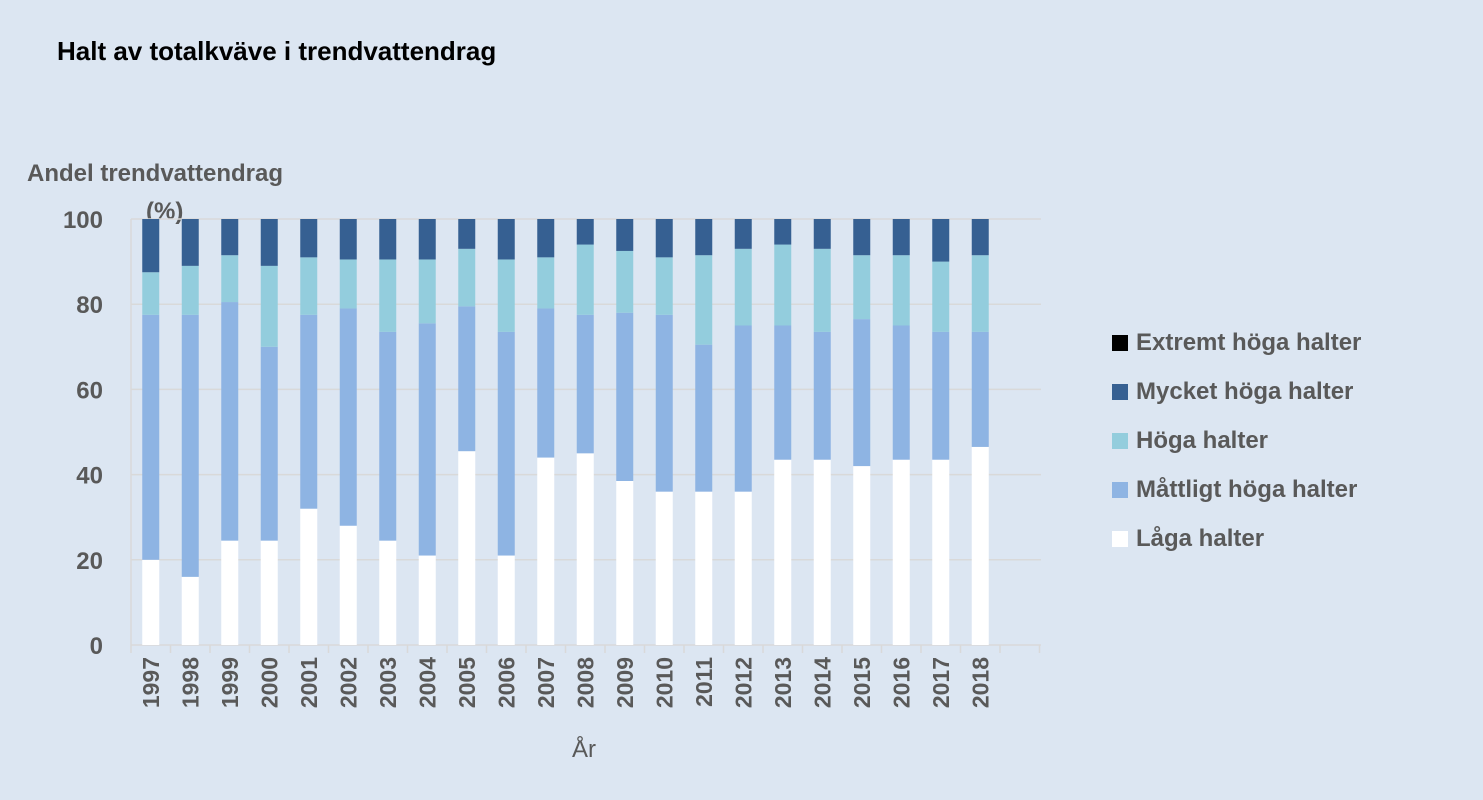  I want to click on bar-måttligt-höga-halter-1997, so click(151, 437).